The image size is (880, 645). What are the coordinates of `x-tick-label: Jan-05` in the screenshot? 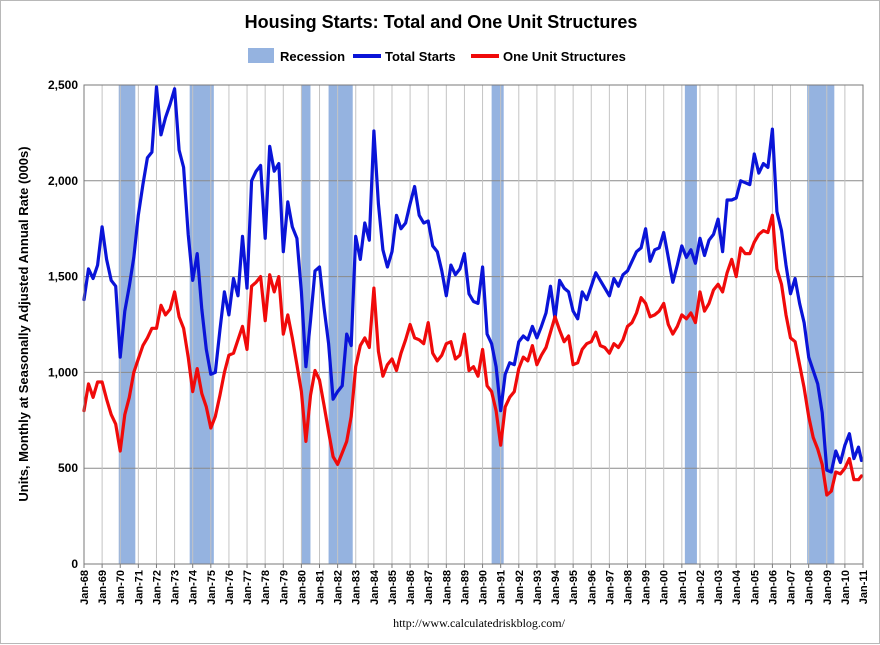 It's located at (755, 587).